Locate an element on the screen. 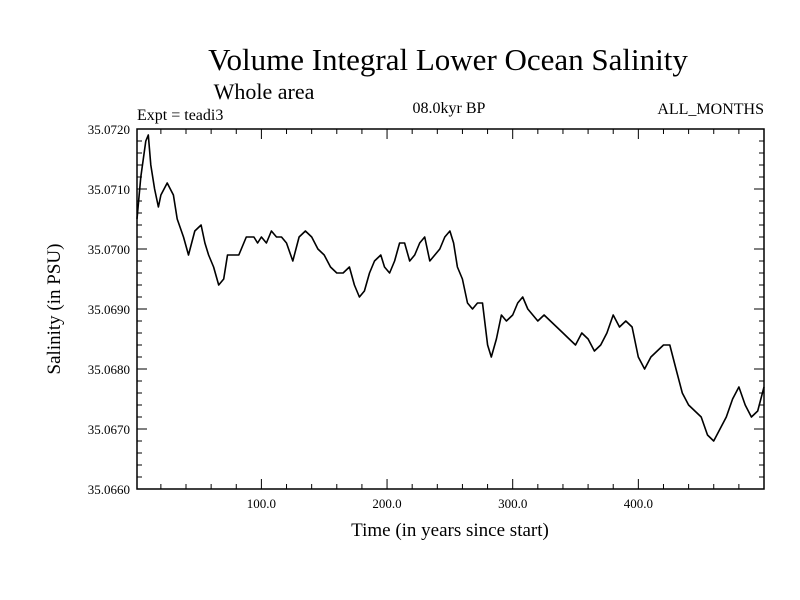 This screenshot has height=600, width=800. y-tick-label: 35.0660 is located at coordinates (109, 489).